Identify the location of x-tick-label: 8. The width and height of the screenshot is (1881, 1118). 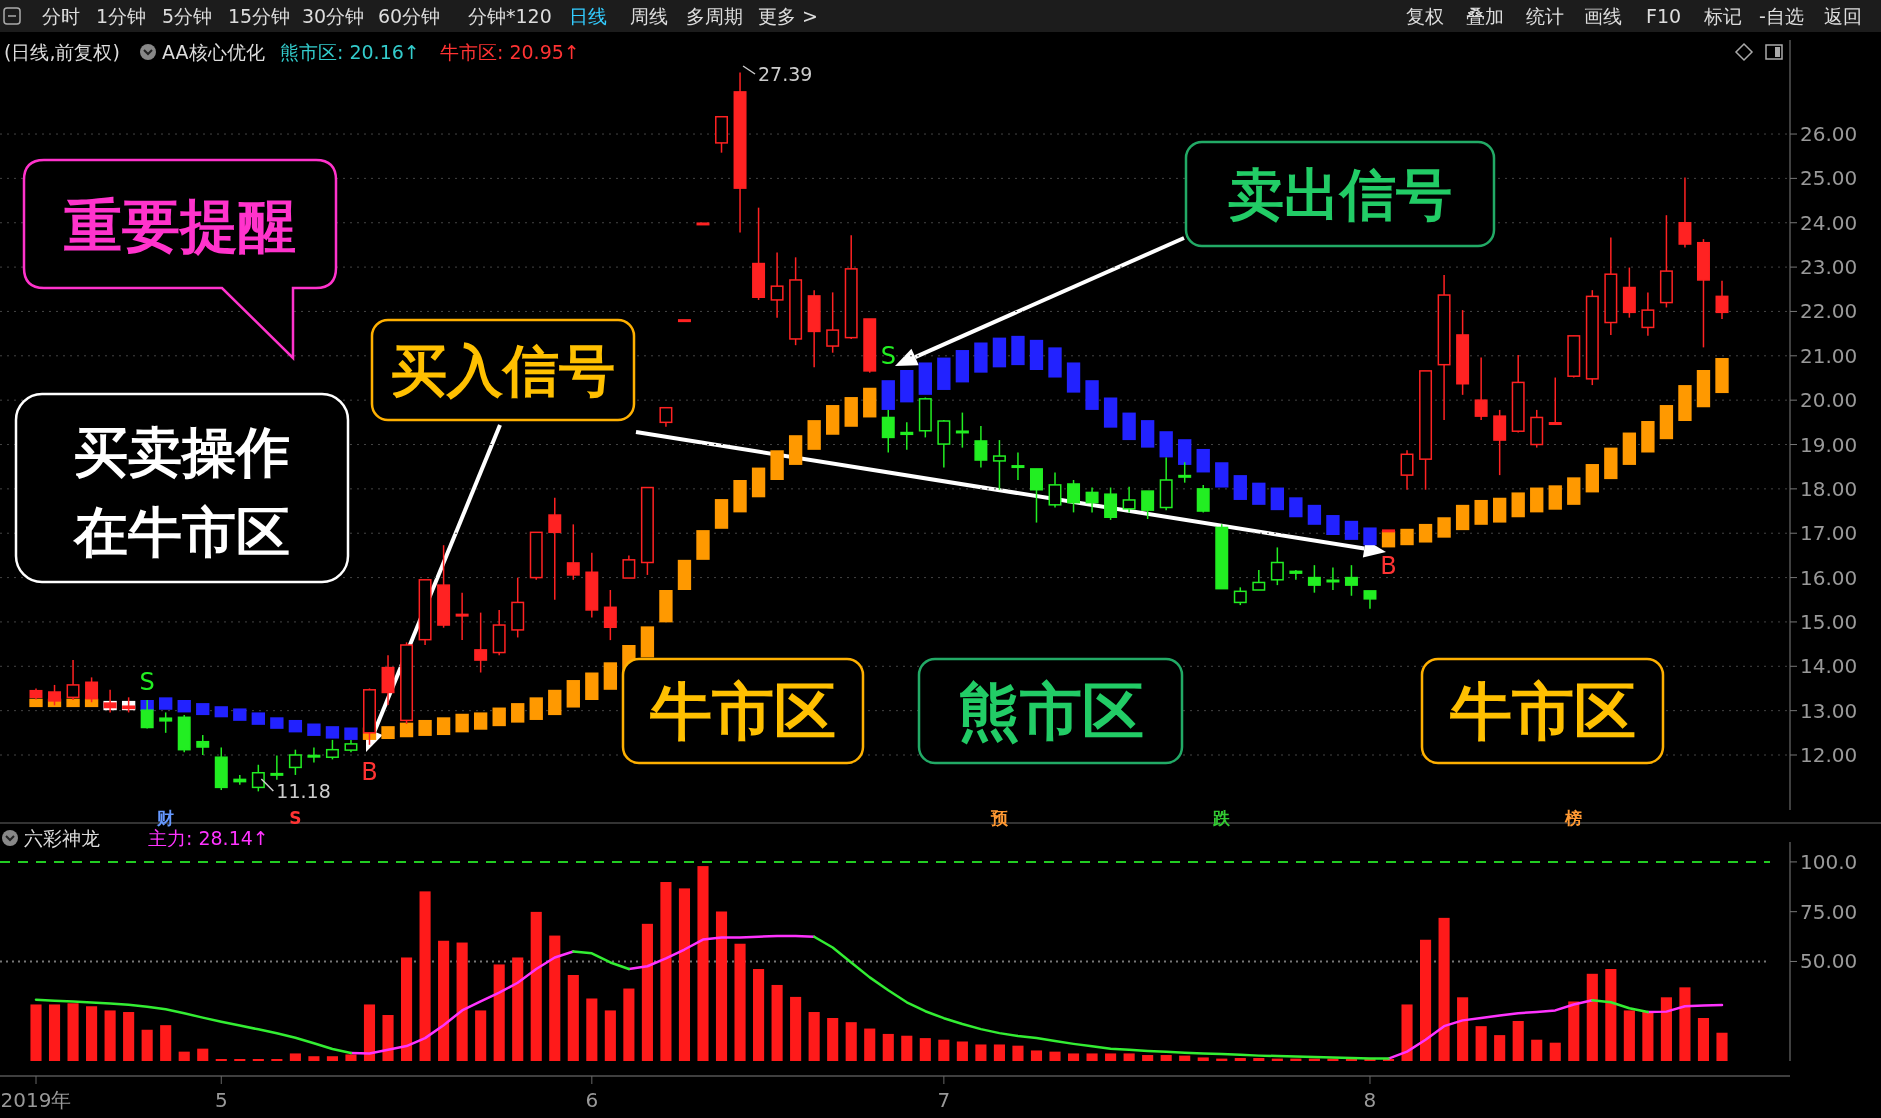
(1370, 1100).